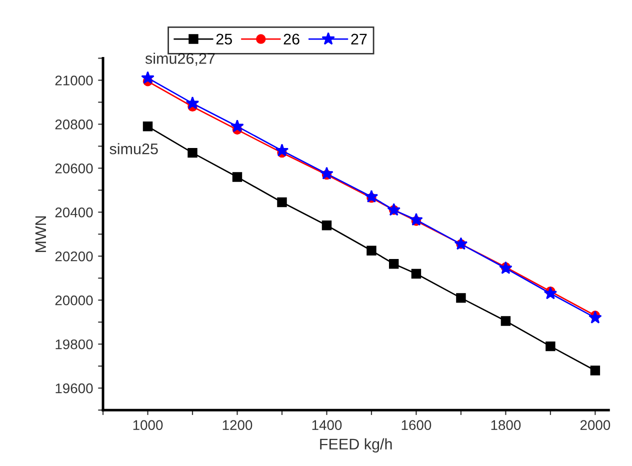 The width and height of the screenshot is (632, 466). What do you see at coordinates (74, 256) in the screenshot?
I see `y-tick-label: 20200` at bounding box center [74, 256].